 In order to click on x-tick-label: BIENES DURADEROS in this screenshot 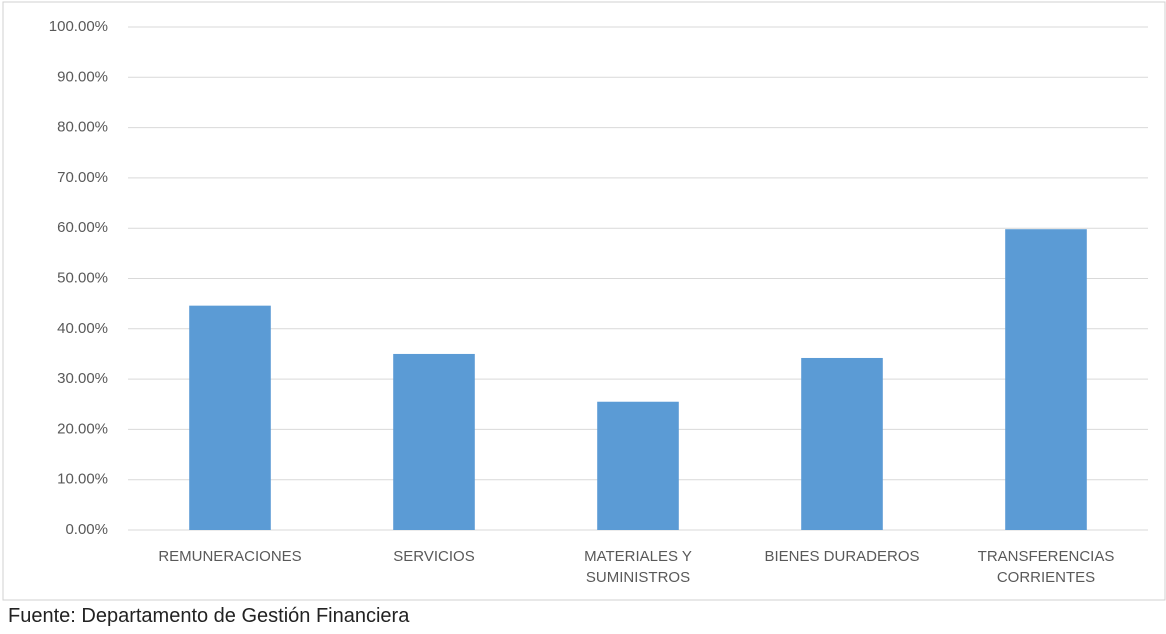, I will do `click(842, 556)`.